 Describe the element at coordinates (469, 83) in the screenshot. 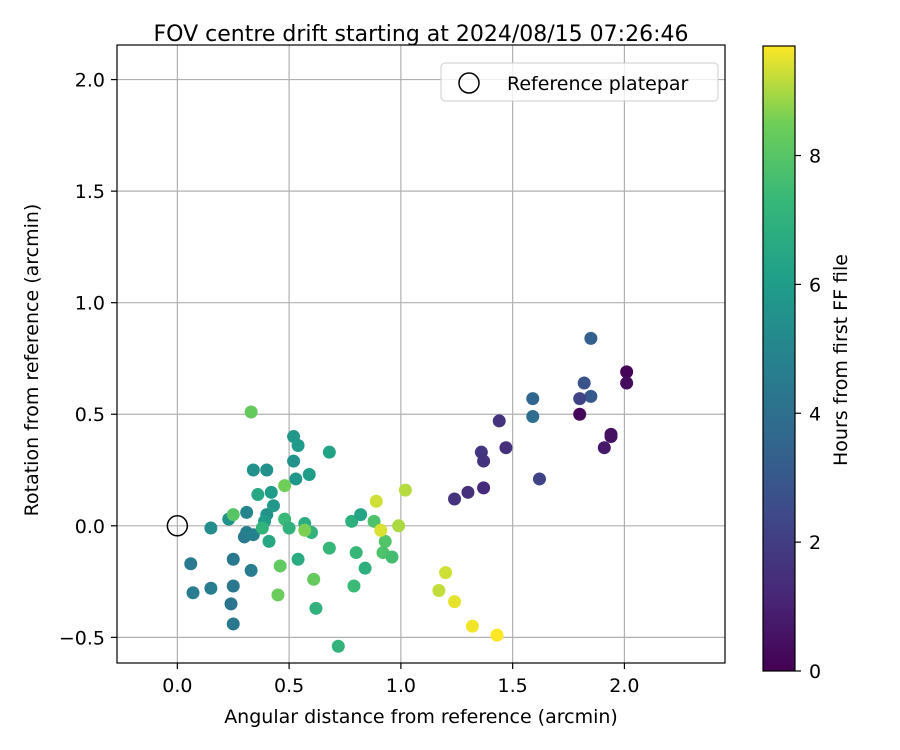

I see `legend-reference-marker` at that location.